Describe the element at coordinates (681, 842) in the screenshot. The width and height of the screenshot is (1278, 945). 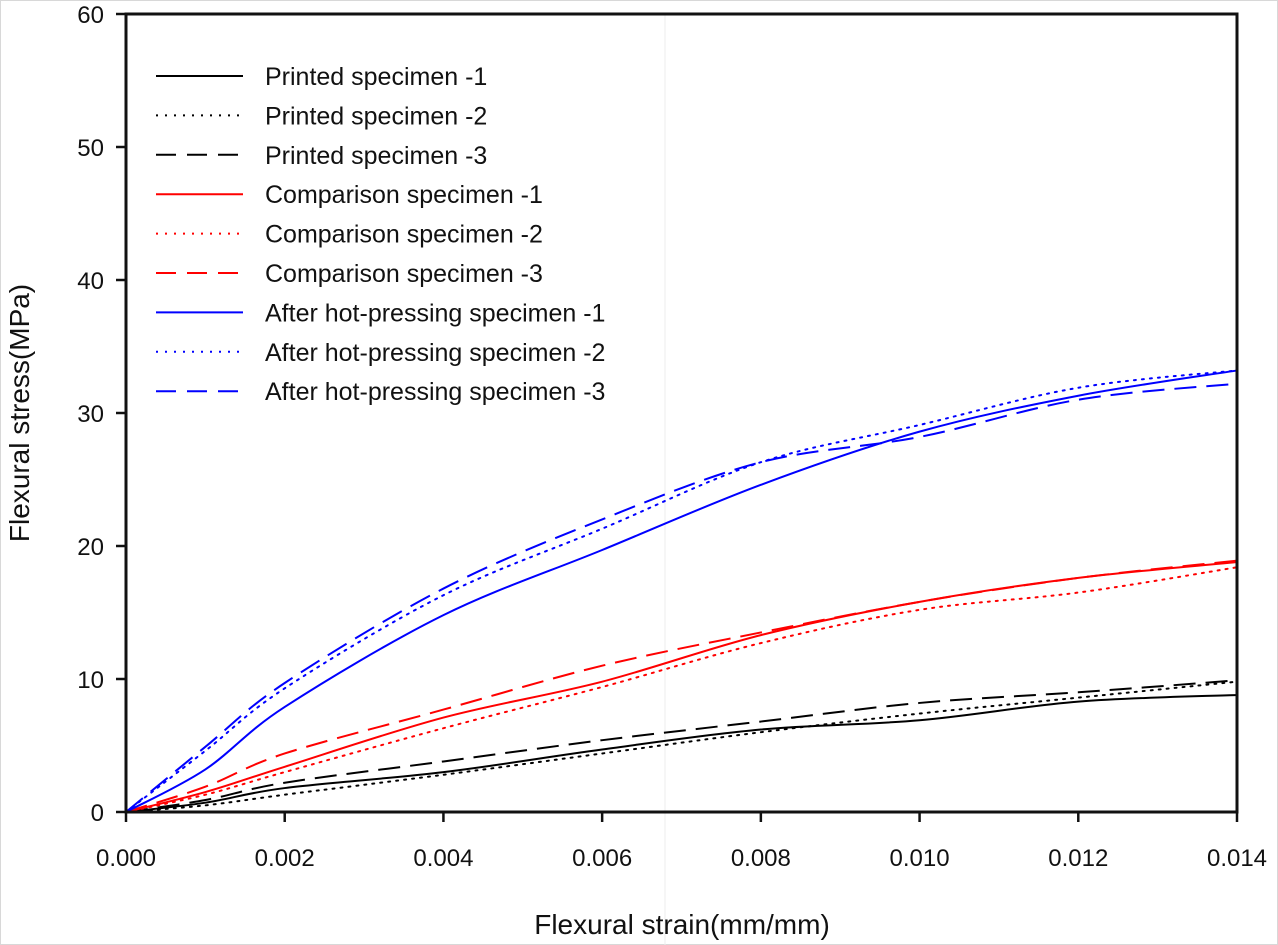
I see `x-axis-ticks: 0.000 0.002 0.004 0.006 0.008 0.010 0.012 0.014` at that location.